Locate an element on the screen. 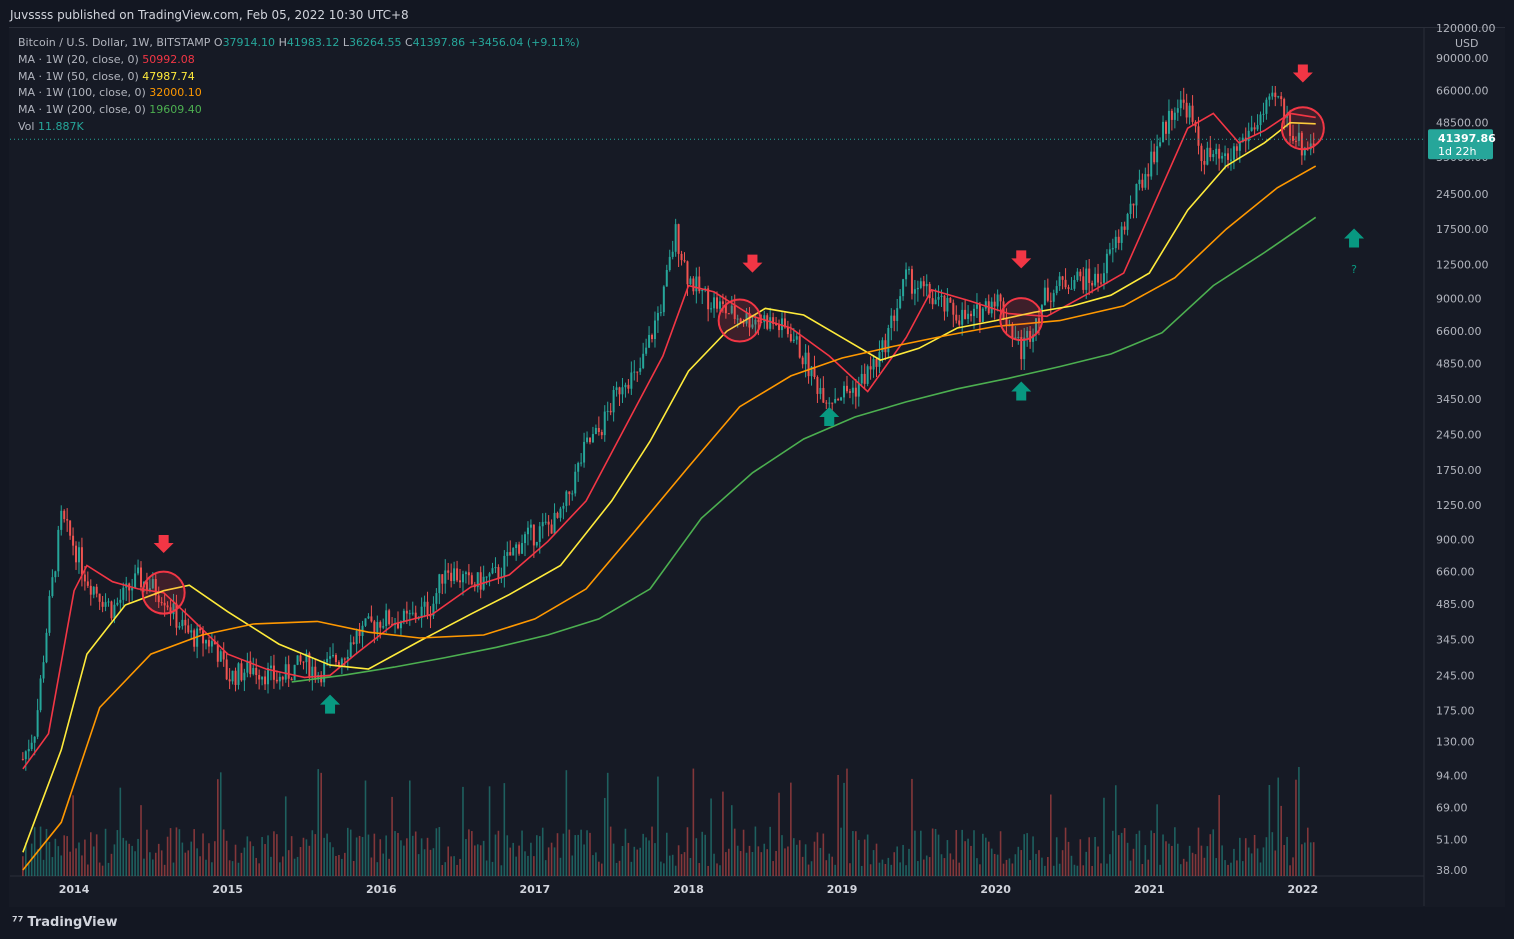 Image resolution: width=1514 pixels, height=939 pixels. close-value: 41397.86 is located at coordinates (439, 42).